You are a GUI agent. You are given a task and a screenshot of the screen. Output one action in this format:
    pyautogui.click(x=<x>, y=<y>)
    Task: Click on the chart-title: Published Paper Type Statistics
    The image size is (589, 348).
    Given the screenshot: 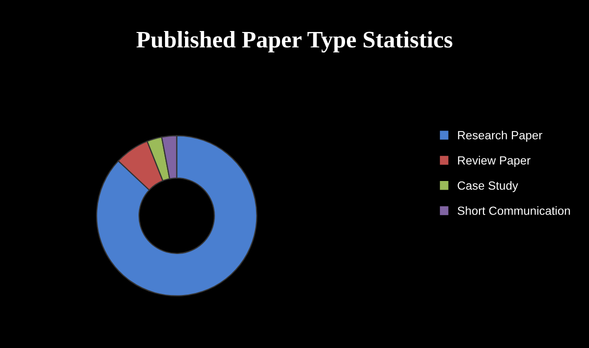 What is the action you would take?
    pyautogui.click(x=294, y=41)
    